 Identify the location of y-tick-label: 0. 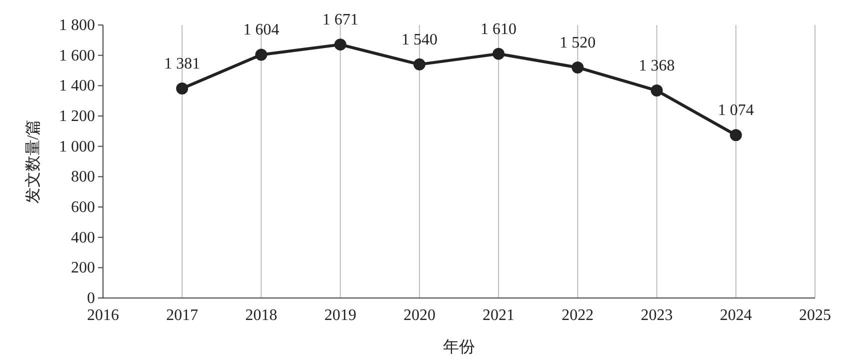
(91, 298).